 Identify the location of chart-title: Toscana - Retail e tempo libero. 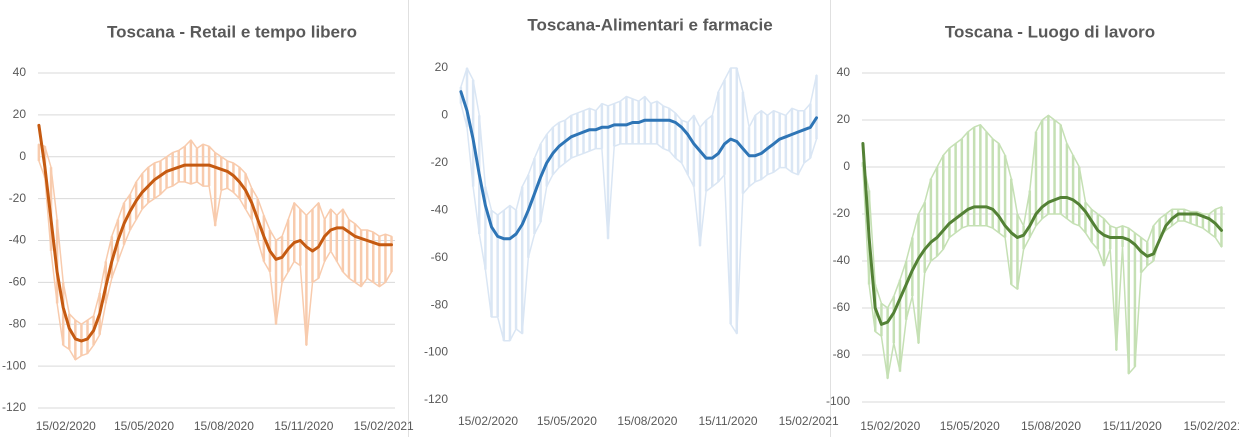
(232, 31).